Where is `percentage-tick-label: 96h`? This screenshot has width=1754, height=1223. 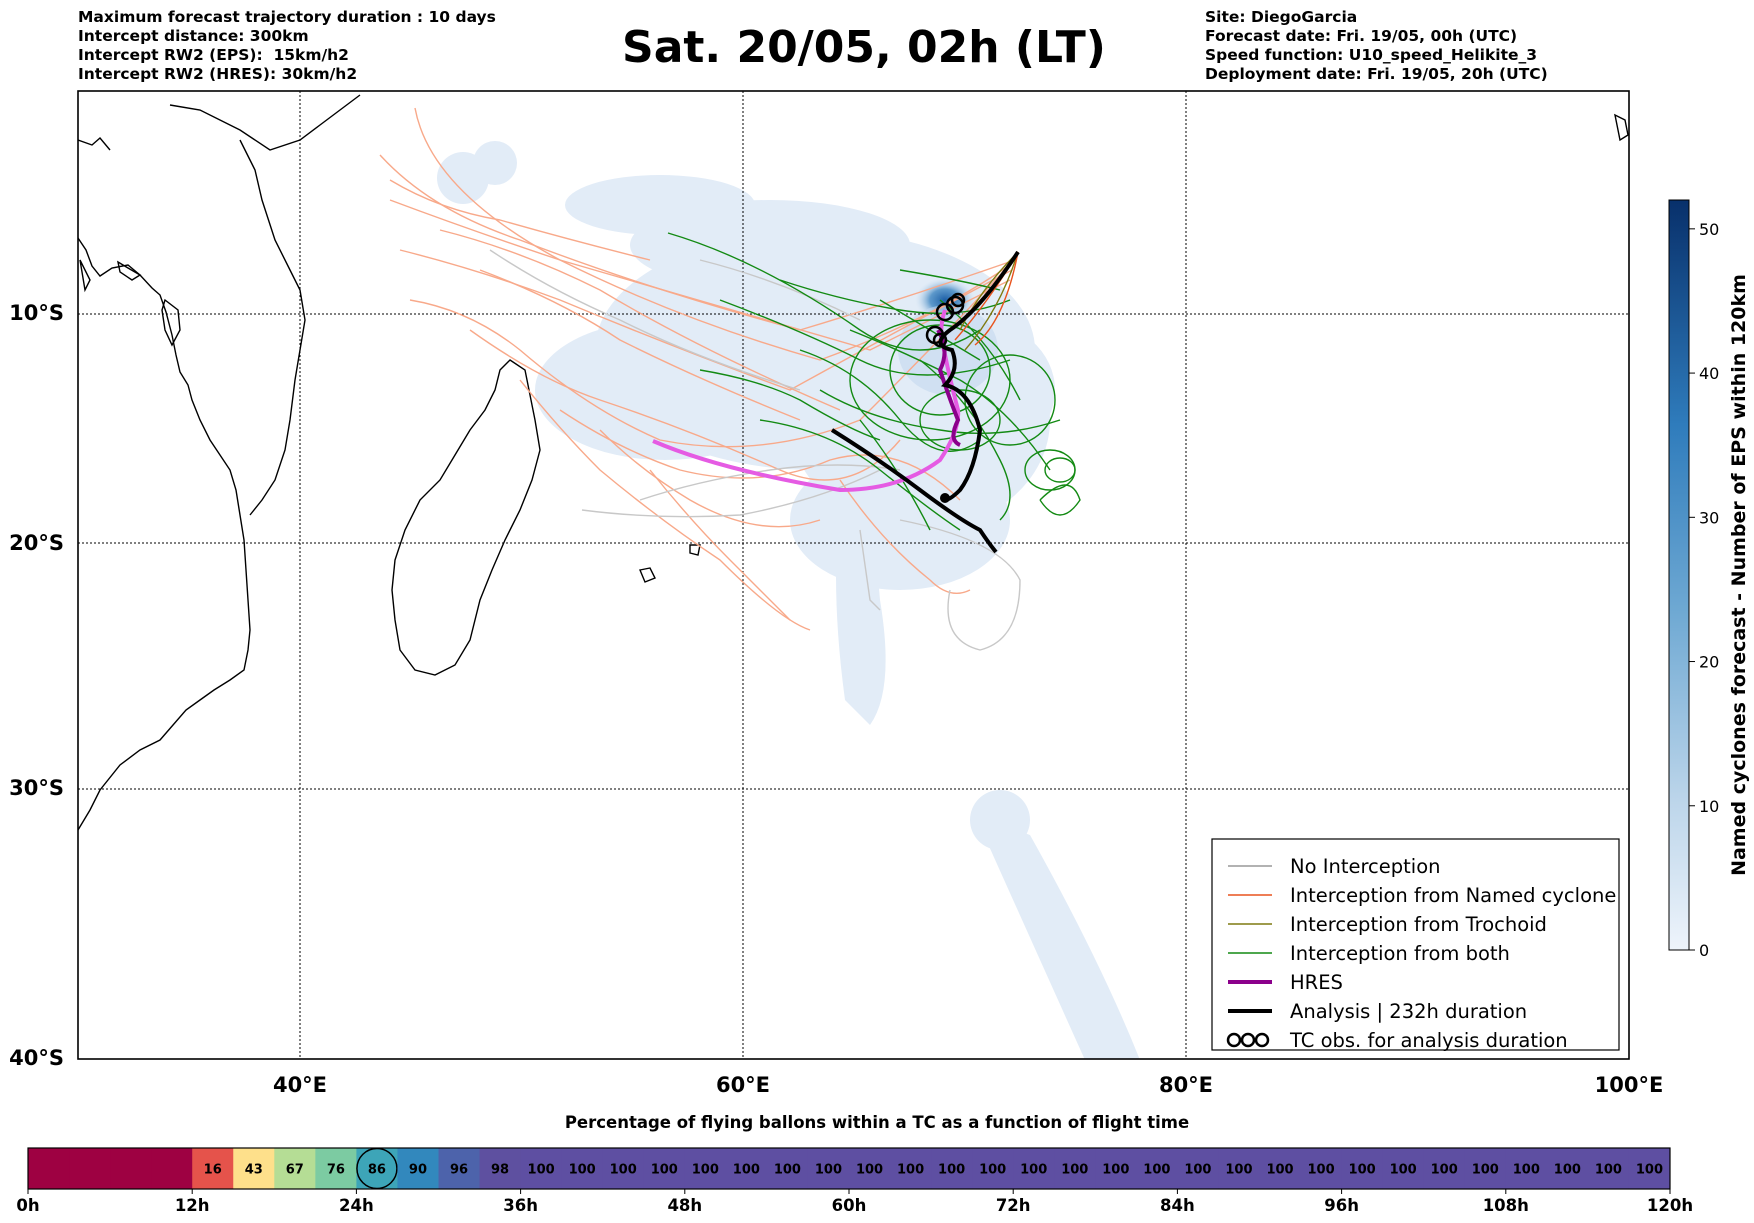
percentage-tick-label: 96h is located at coordinates (1341, 1205).